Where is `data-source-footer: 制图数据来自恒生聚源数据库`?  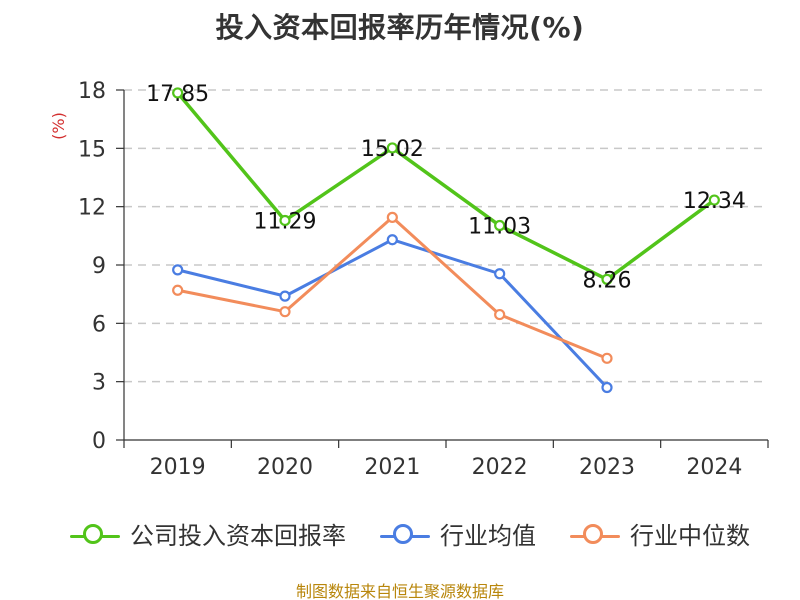 data-source-footer: 制图数据来自恒生聚源数据库 is located at coordinates (399, 591).